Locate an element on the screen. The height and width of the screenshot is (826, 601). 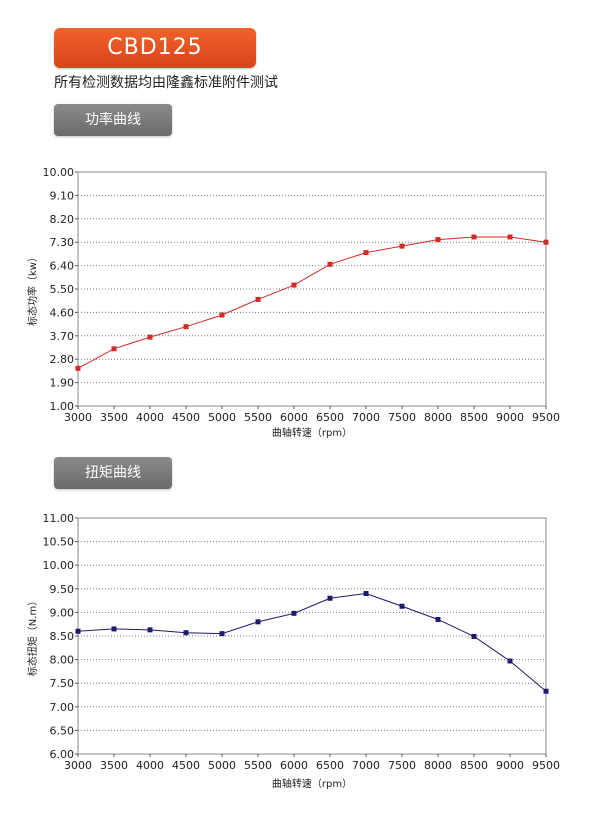
y-tick-label: 7.50 is located at coordinates (62, 683).